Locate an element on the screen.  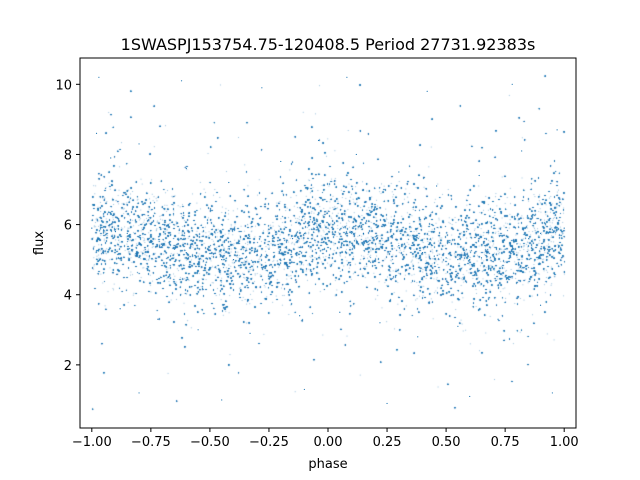
x-tick-label: 0.75 is located at coordinates (505, 442).